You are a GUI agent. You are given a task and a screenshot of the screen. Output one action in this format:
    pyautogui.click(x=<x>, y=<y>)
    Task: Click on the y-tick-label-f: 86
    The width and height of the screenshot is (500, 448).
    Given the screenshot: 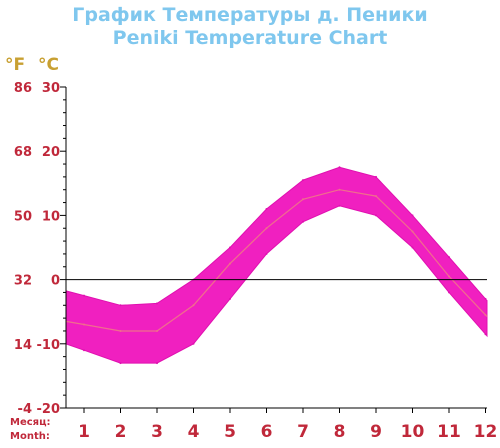 What is the action you would take?
    pyautogui.click(x=23, y=88)
    